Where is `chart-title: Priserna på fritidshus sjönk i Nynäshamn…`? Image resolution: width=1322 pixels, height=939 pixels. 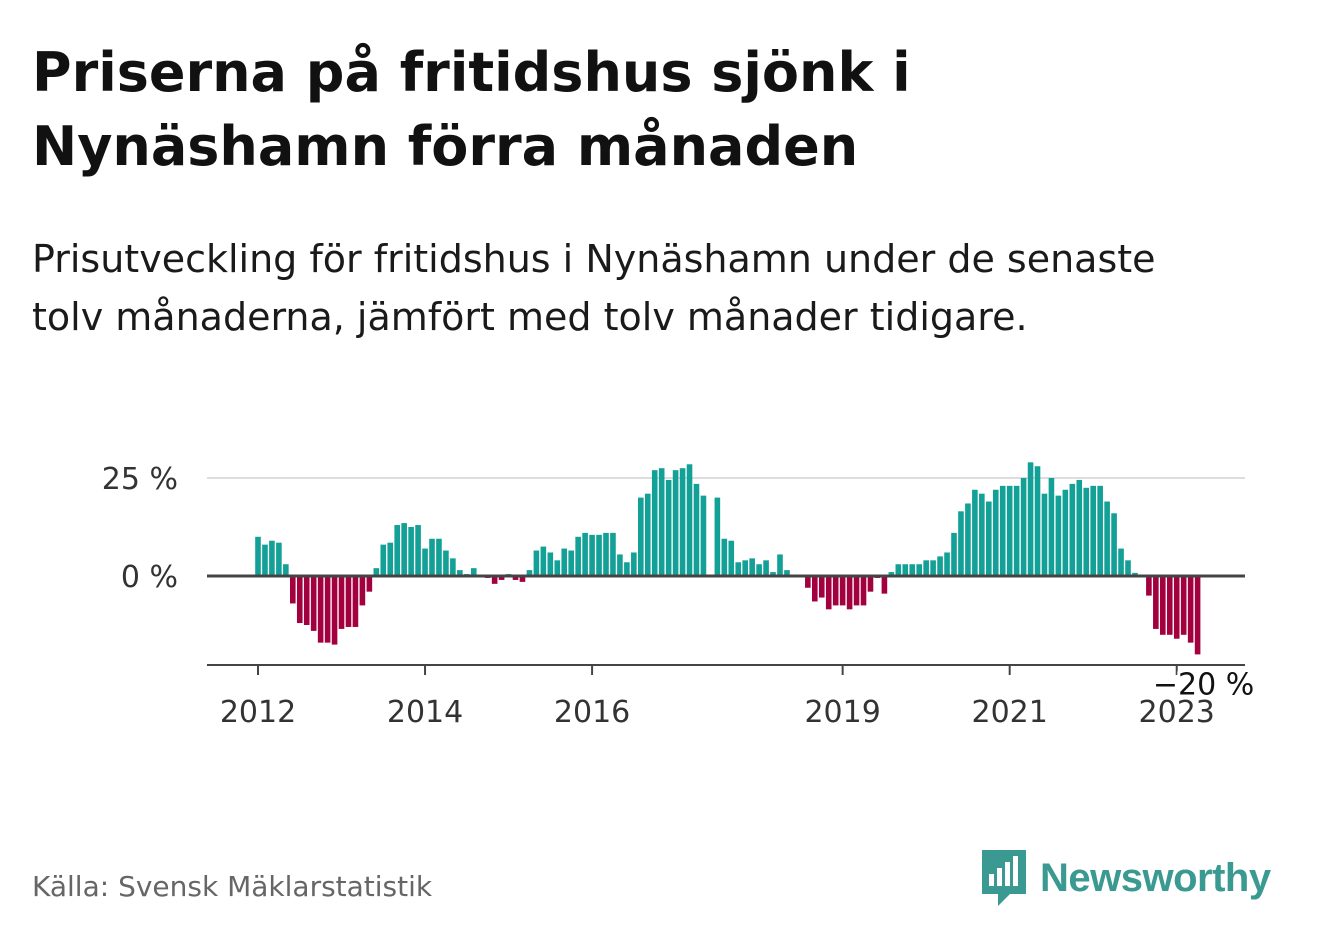 chart-title: Priserna på fritidshus sjönk i Nynäshamn… is located at coordinates (471, 109).